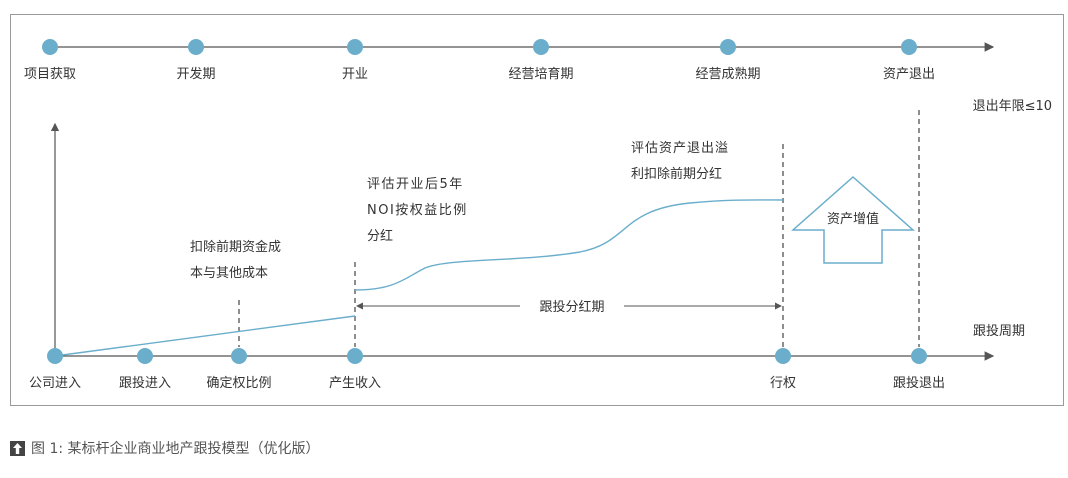  I want to click on stage-label-development: 开发期, so click(195, 74).